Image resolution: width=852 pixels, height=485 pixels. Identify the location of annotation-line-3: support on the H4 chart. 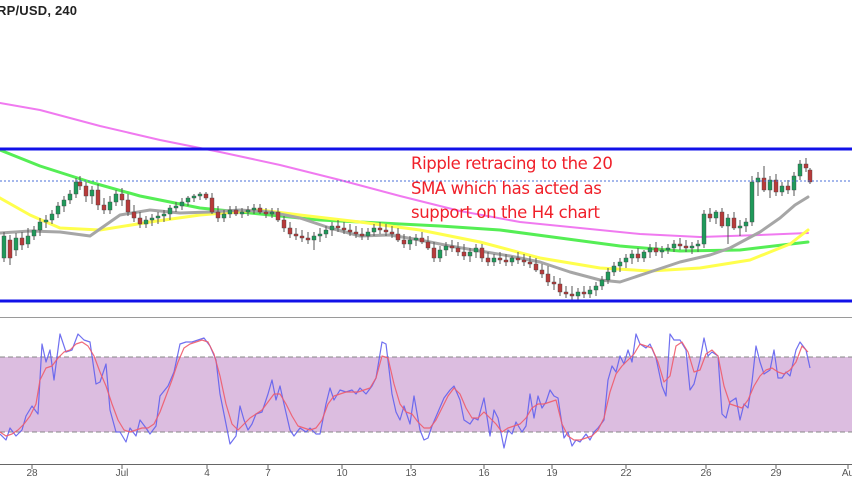
(505, 212).